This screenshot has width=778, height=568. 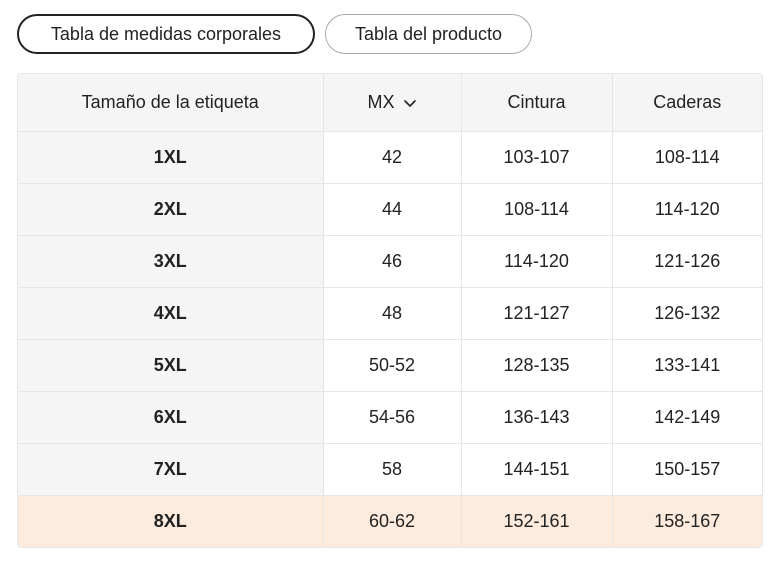 What do you see at coordinates (686, 103) in the screenshot?
I see `header-hips: Caderas` at bounding box center [686, 103].